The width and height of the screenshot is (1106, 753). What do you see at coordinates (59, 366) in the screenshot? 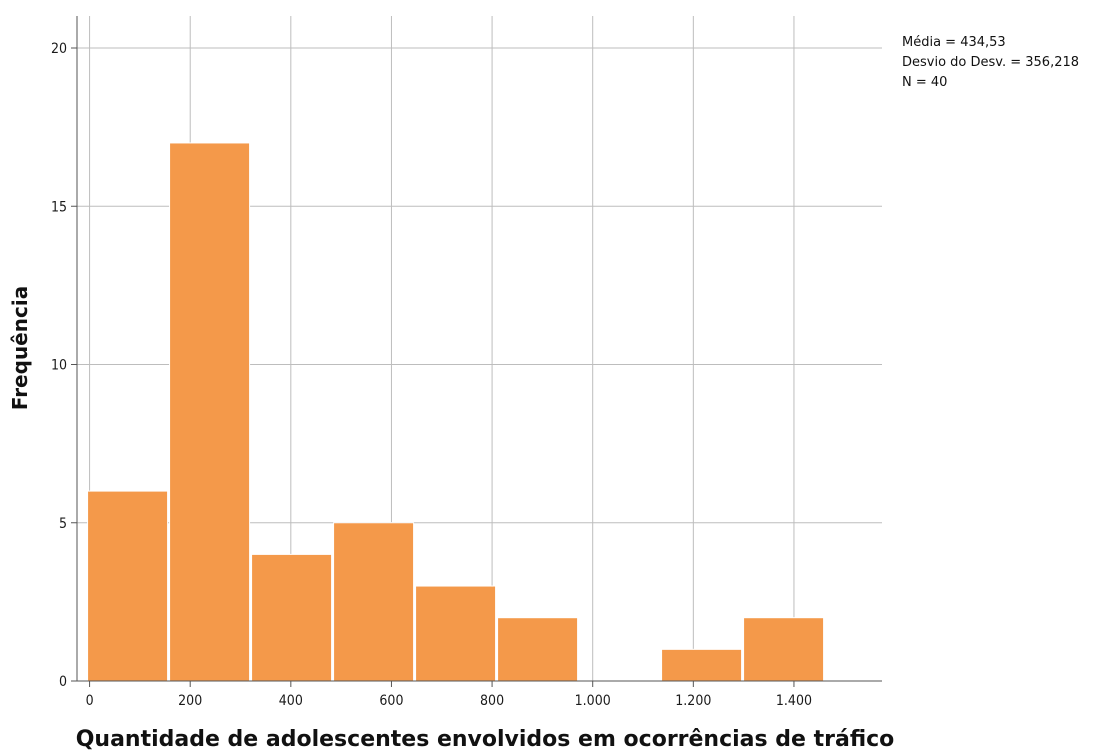
I see `y-tick-label: 10` at bounding box center [59, 366].